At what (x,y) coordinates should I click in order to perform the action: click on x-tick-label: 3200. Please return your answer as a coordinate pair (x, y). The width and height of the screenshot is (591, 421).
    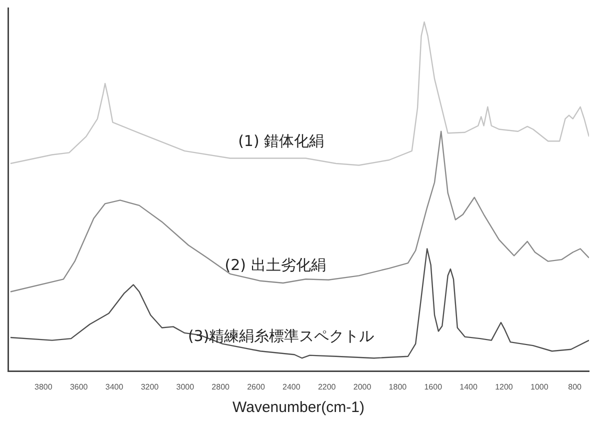
    Looking at the image, I should click on (150, 387).